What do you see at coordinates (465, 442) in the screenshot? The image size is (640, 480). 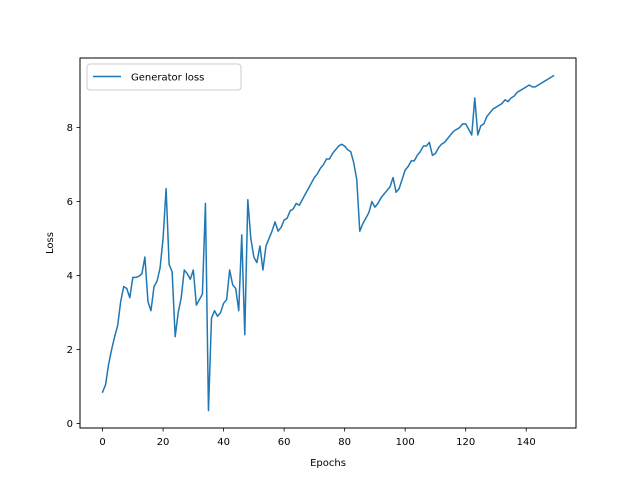 I see `x-tick-label: 120` at bounding box center [465, 442].